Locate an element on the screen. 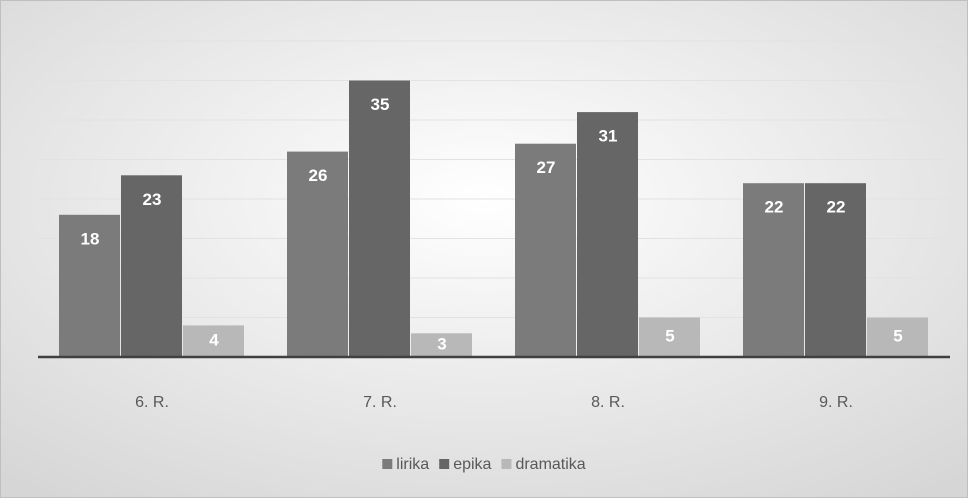 This screenshot has height=498, width=968. data-label: 31 is located at coordinates (608, 136).